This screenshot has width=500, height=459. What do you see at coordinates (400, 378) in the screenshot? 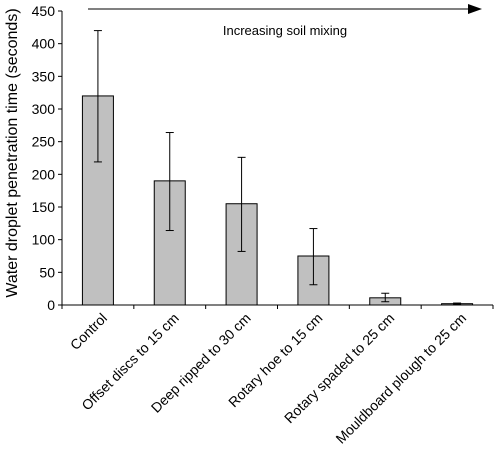
I see `x-tick-label: Mouldboard plough to 25 cm` at bounding box center [400, 378].